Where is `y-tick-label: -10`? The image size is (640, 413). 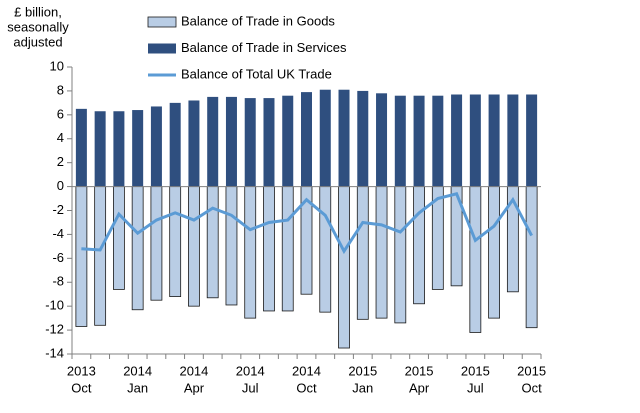
y-tick-label: -10 is located at coordinates (54, 305).